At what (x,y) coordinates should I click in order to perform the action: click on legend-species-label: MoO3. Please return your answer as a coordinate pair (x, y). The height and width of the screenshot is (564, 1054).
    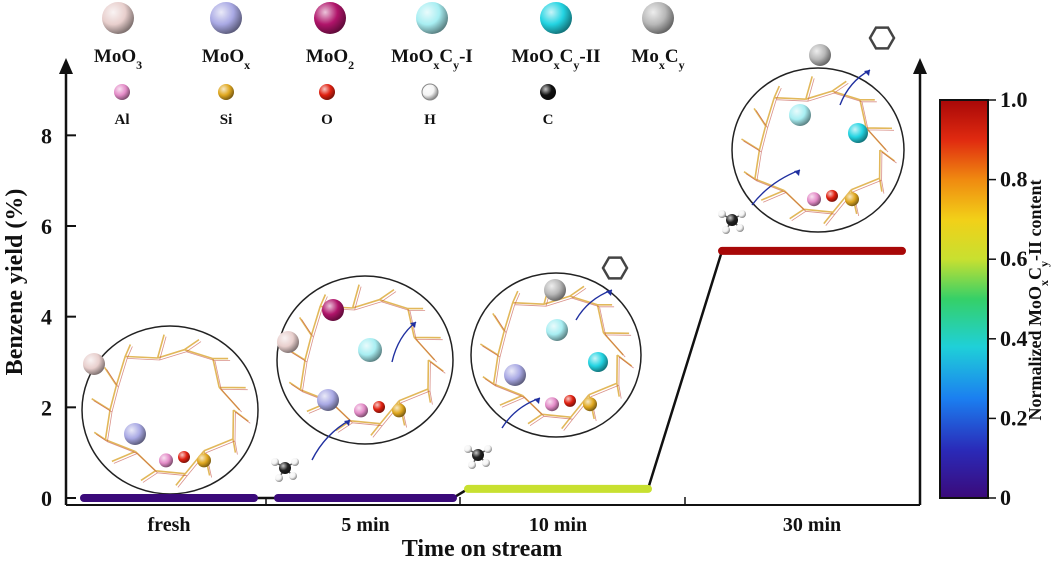
    Looking at the image, I should click on (118, 59).